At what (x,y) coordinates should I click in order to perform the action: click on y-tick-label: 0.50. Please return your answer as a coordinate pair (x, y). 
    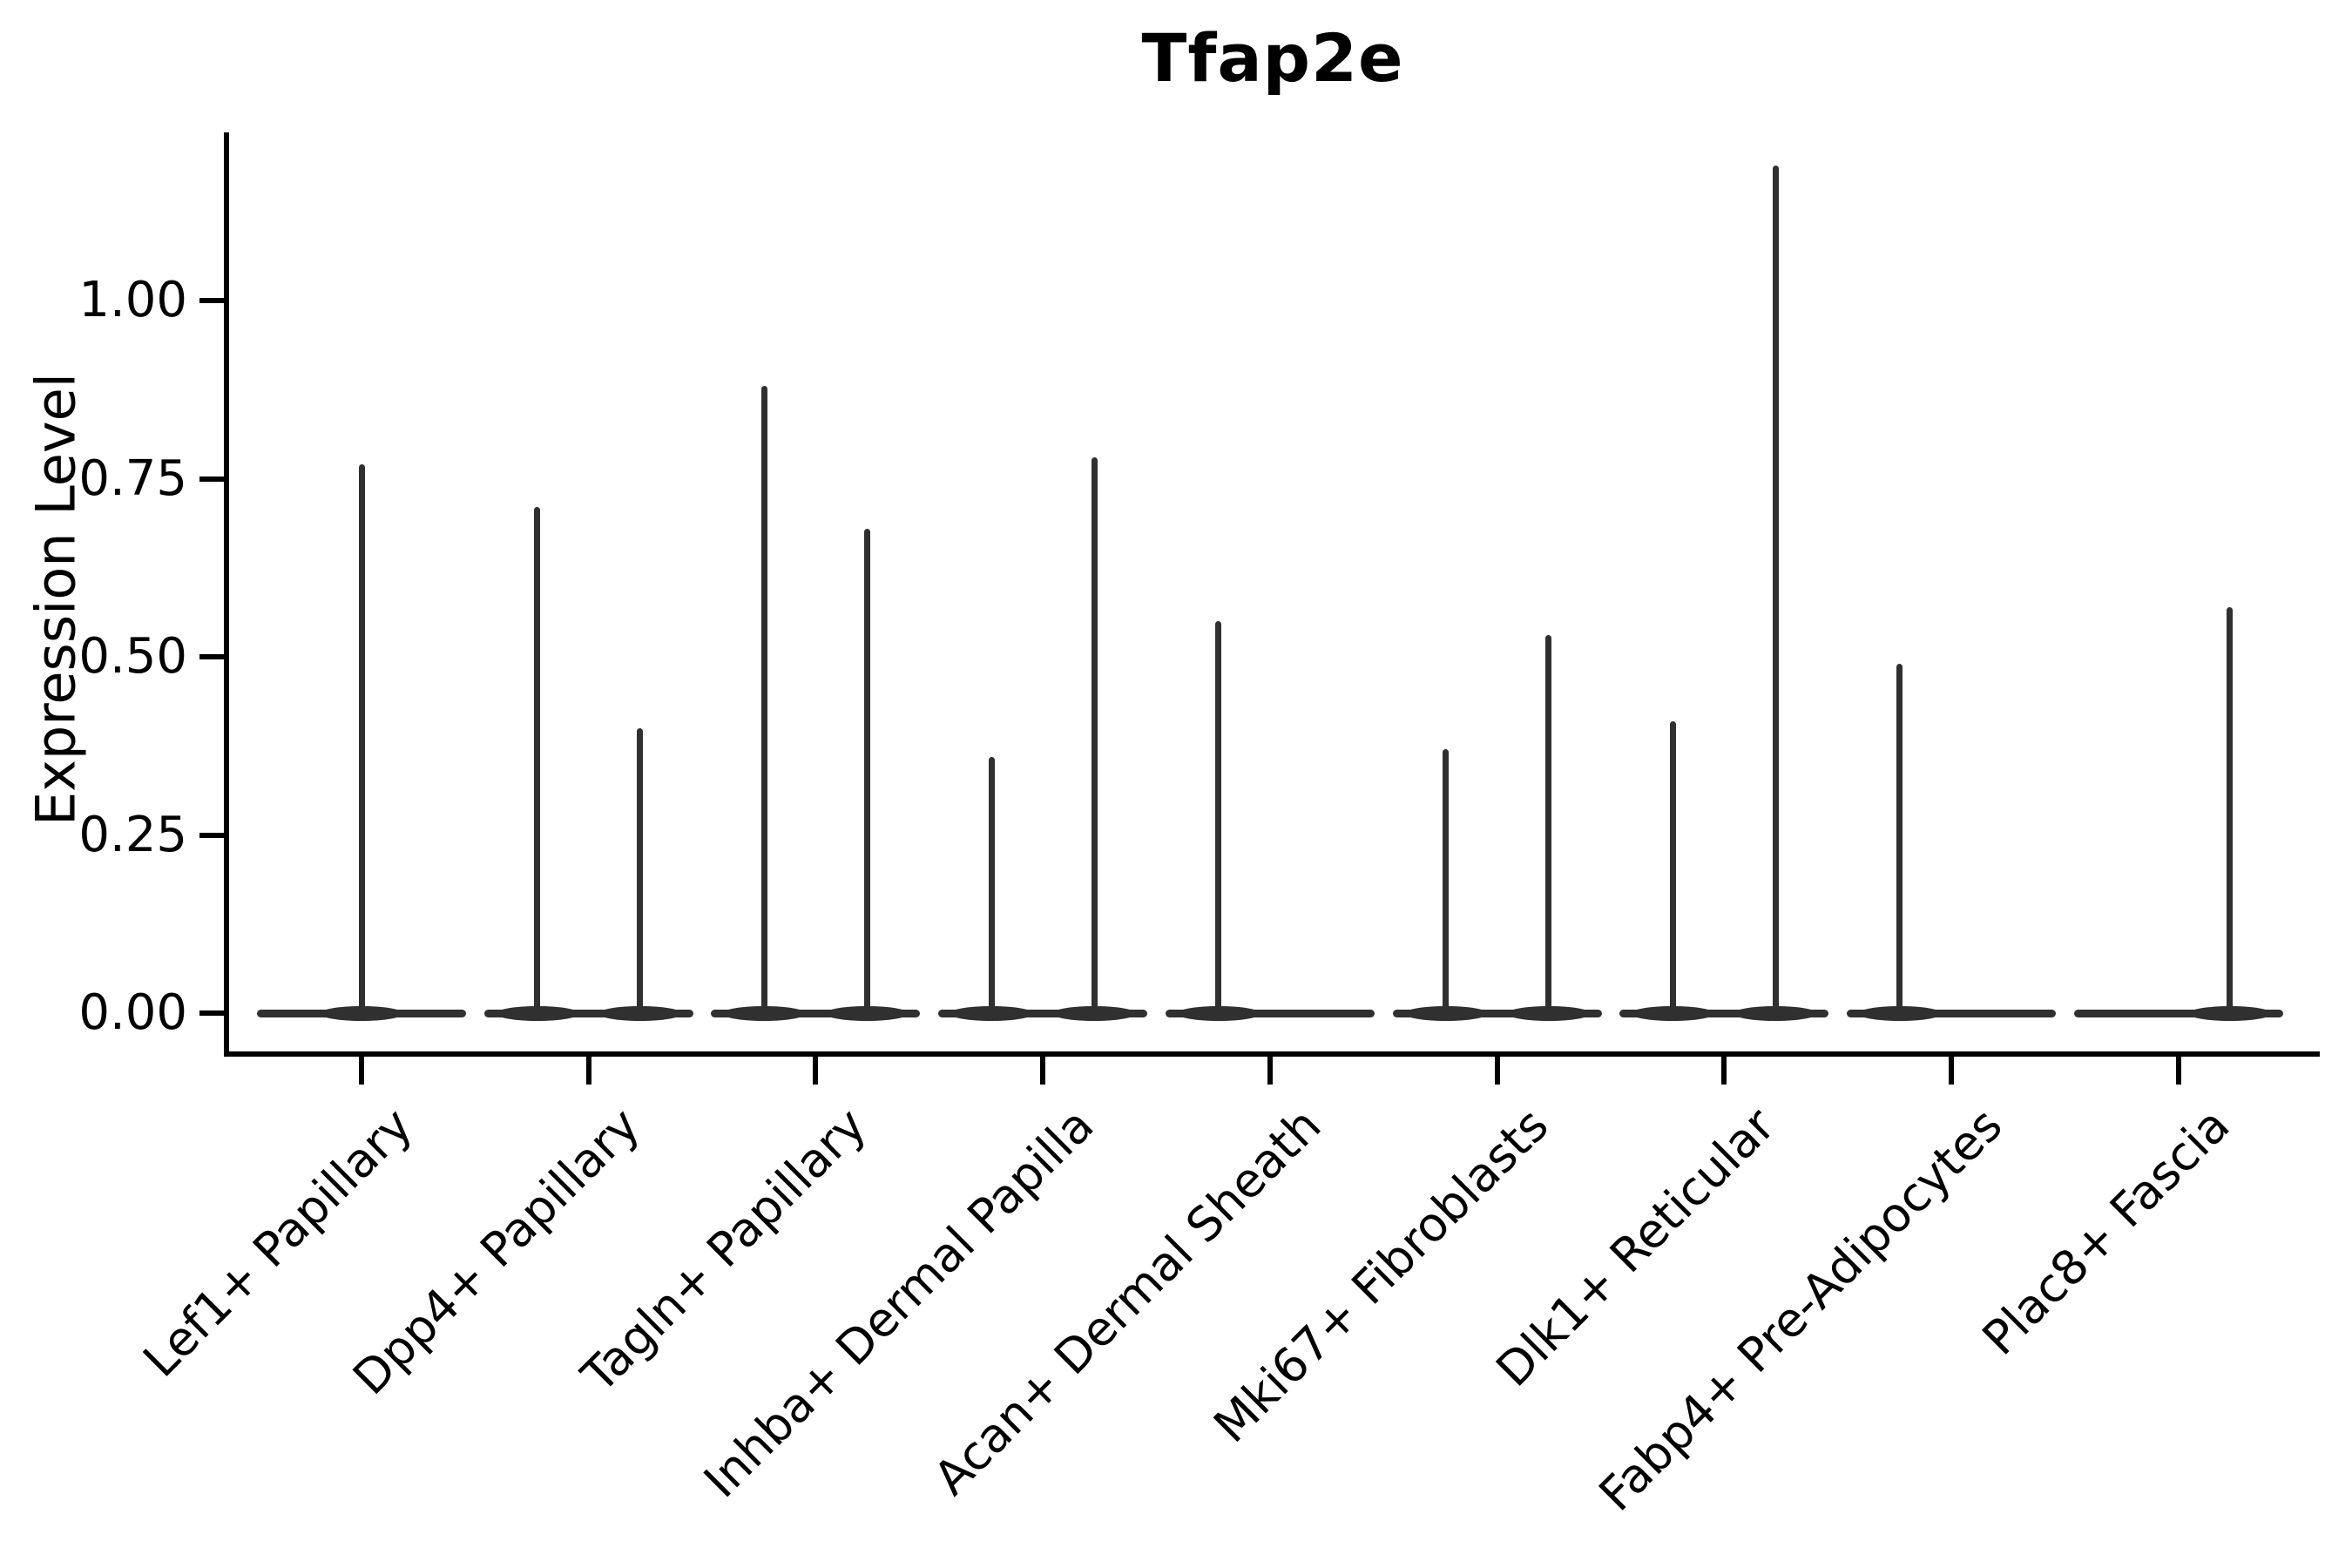
    Looking at the image, I should click on (132, 657).